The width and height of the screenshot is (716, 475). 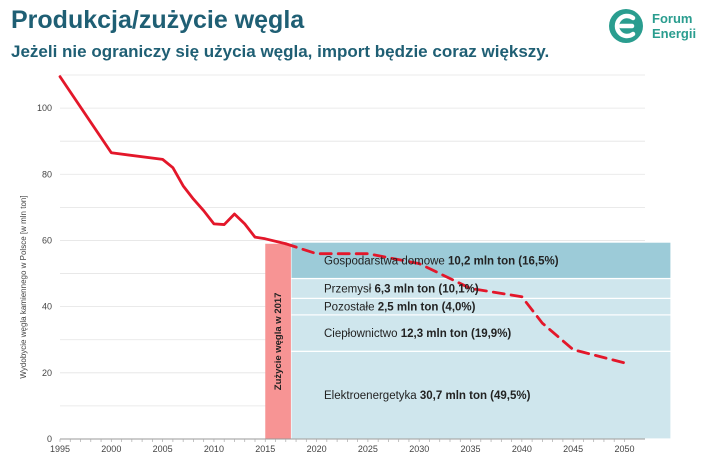 What do you see at coordinates (163, 449) in the screenshot?
I see `x-tick-label: 2005` at bounding box center [163, 449].